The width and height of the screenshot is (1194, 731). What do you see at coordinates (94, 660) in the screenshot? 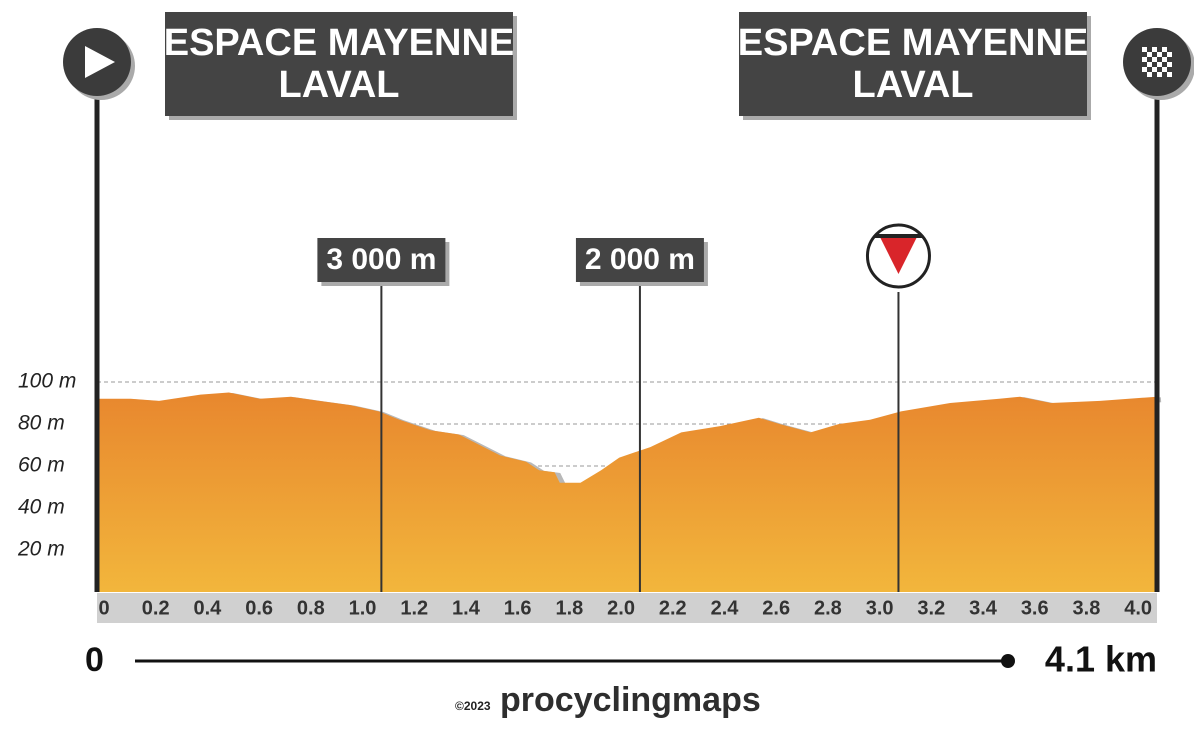
I see `distance-start: 0` at bounding box center [94, 660].